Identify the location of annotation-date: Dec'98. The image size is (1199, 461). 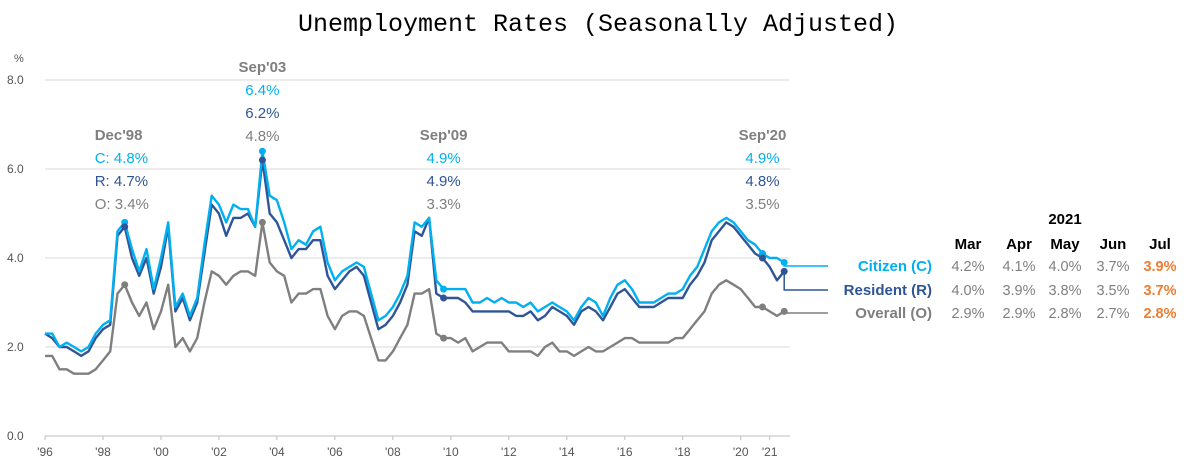
(119, 135).